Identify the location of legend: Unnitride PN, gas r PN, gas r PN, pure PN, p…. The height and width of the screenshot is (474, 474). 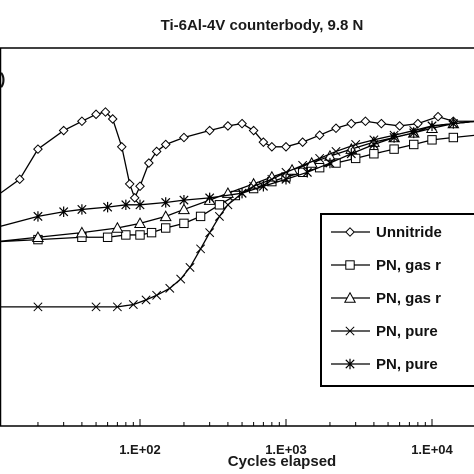
(397, 300).